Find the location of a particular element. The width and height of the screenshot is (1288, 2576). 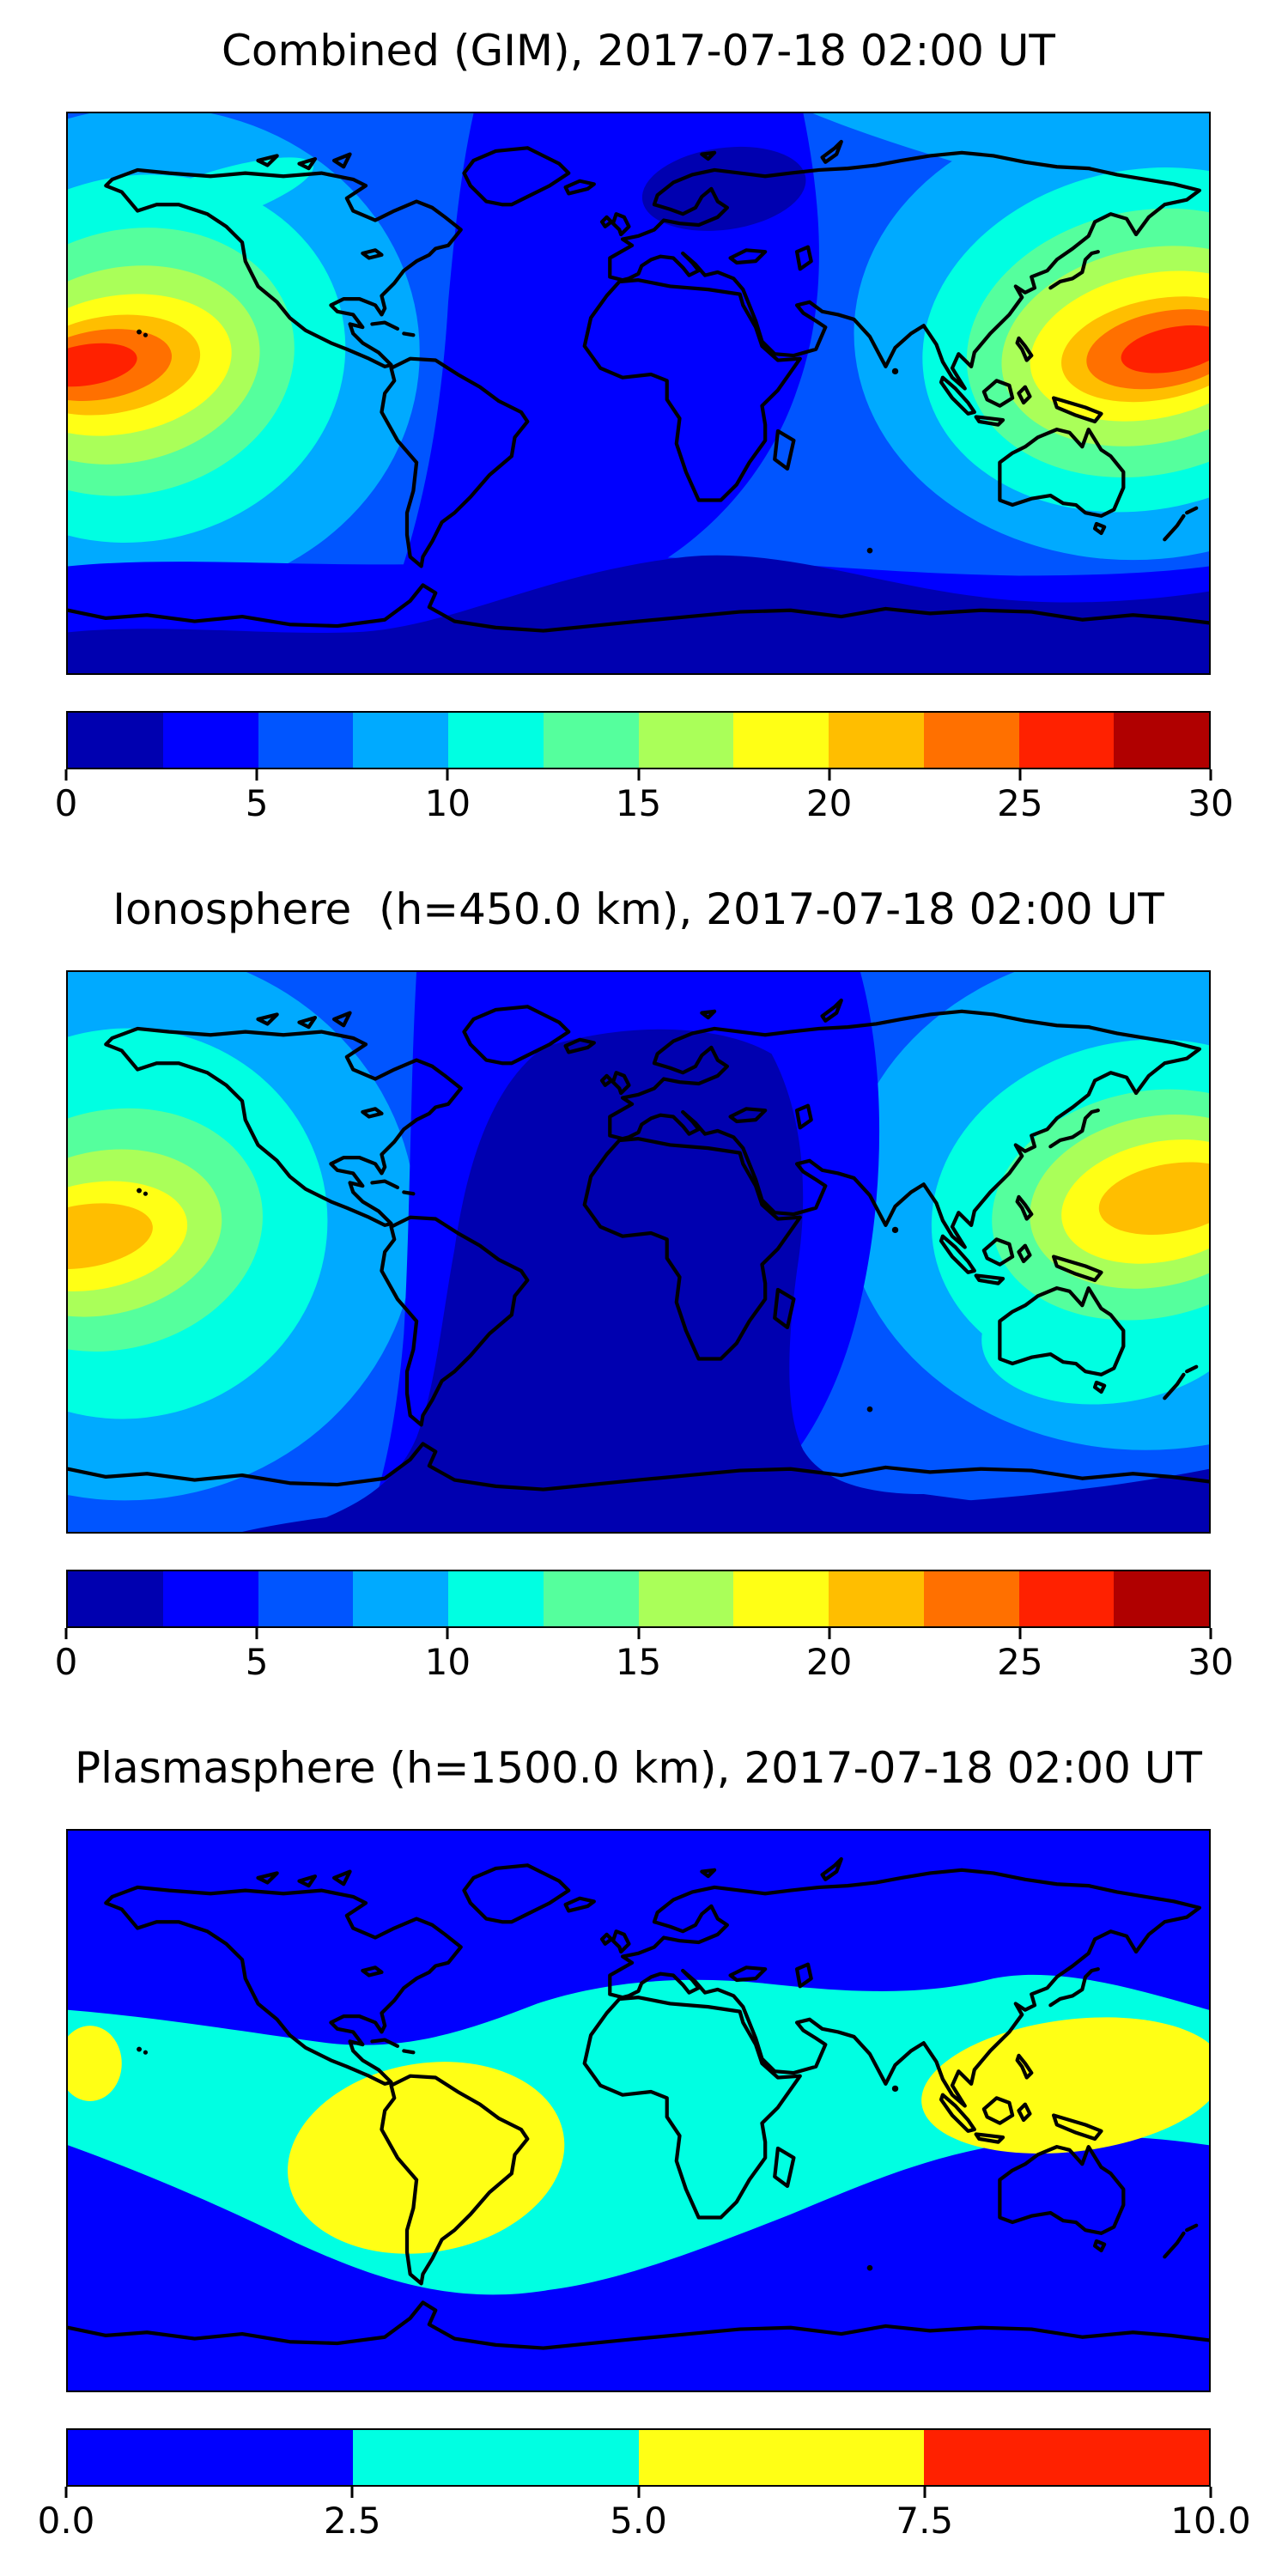

colorbar-plasmasphere is located at coordinates (638, 2457).